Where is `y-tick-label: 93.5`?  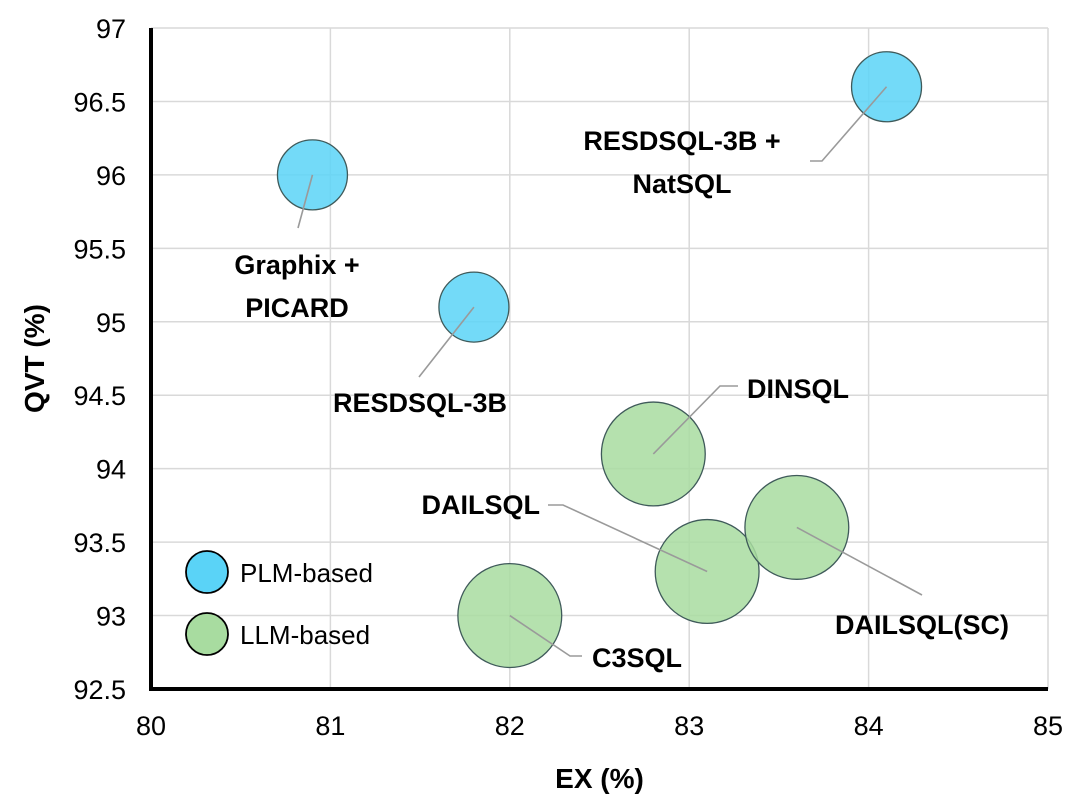 y-tick-label: 93.5 is located at coordinates (99, 543).